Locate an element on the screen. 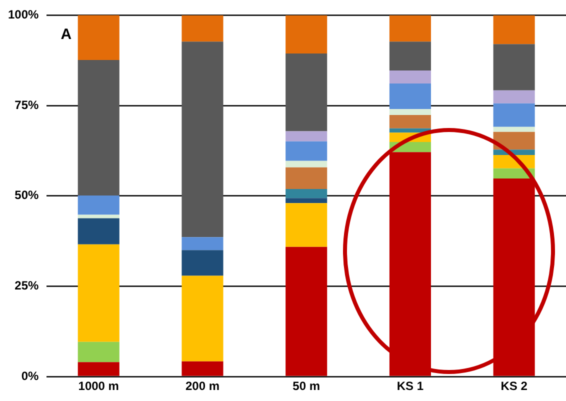  x-tick-label: 50 m is located at coordinates (306, 386).